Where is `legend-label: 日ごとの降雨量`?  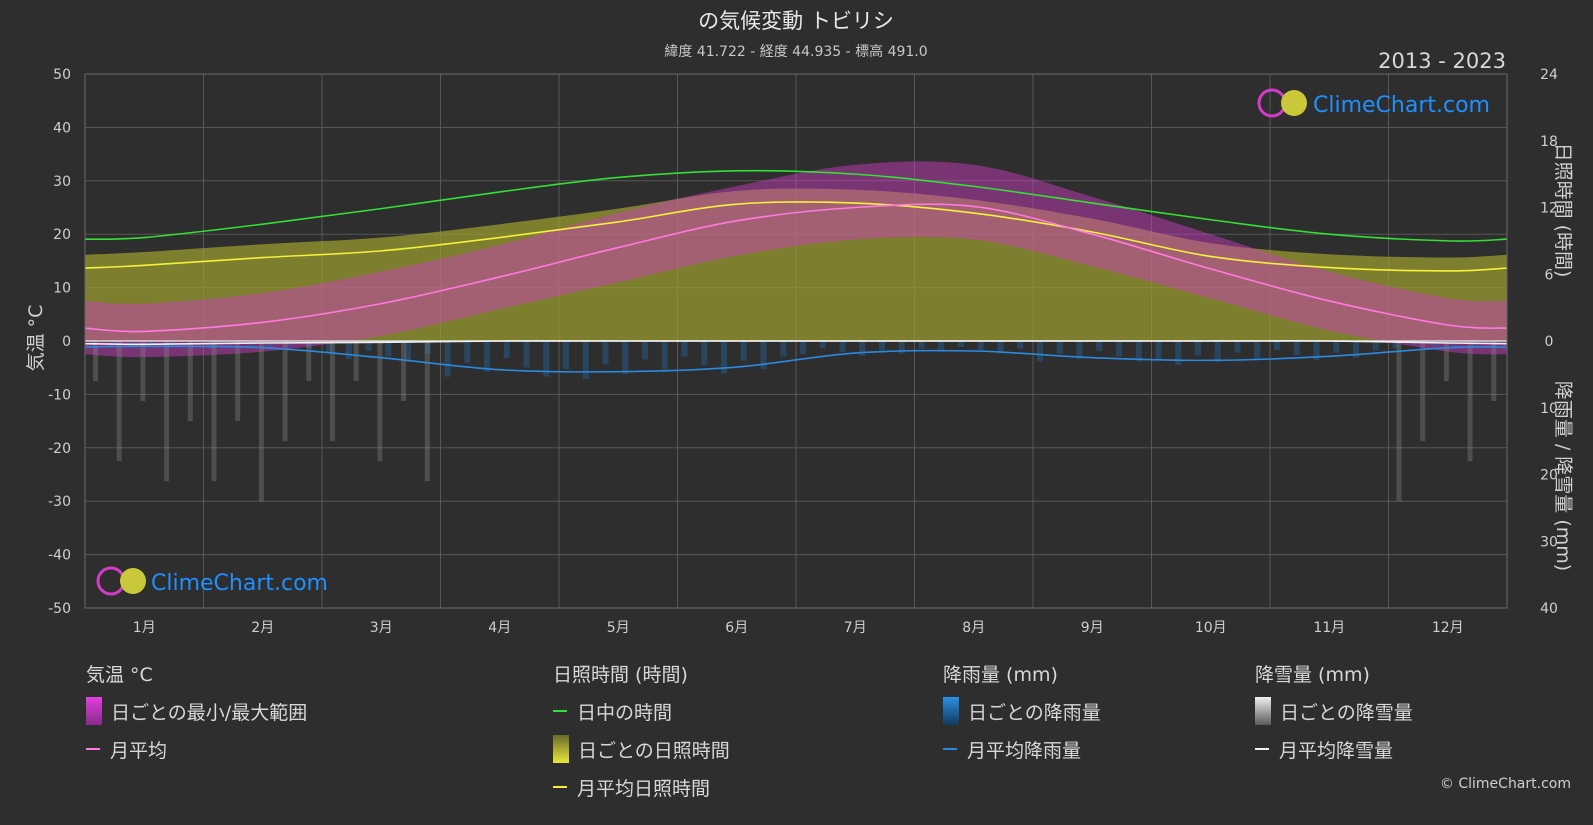
legend-label: 日ごとの降雨量 is located at coordinates (1034, 712).